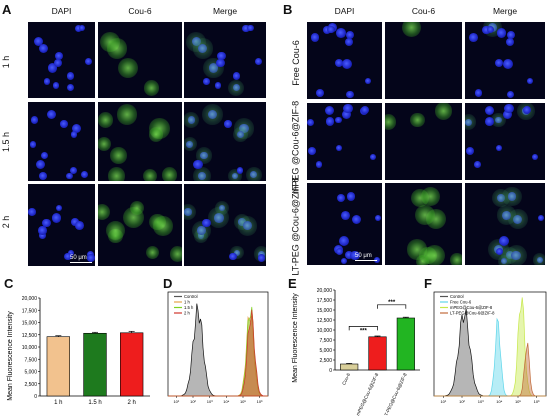 This screenshot has width=550, height=416. Describe the element at coordinates (140, 60) in the screenshot. I see `a-micrograph-r1-c2` at that location.